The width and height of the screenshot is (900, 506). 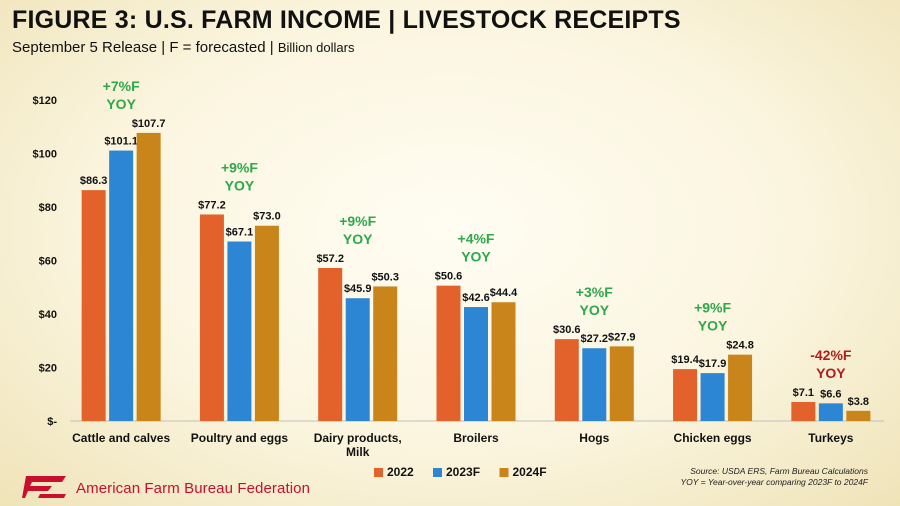 I want to click on yoy-percent: -42%F, so click(x=831, y=355).